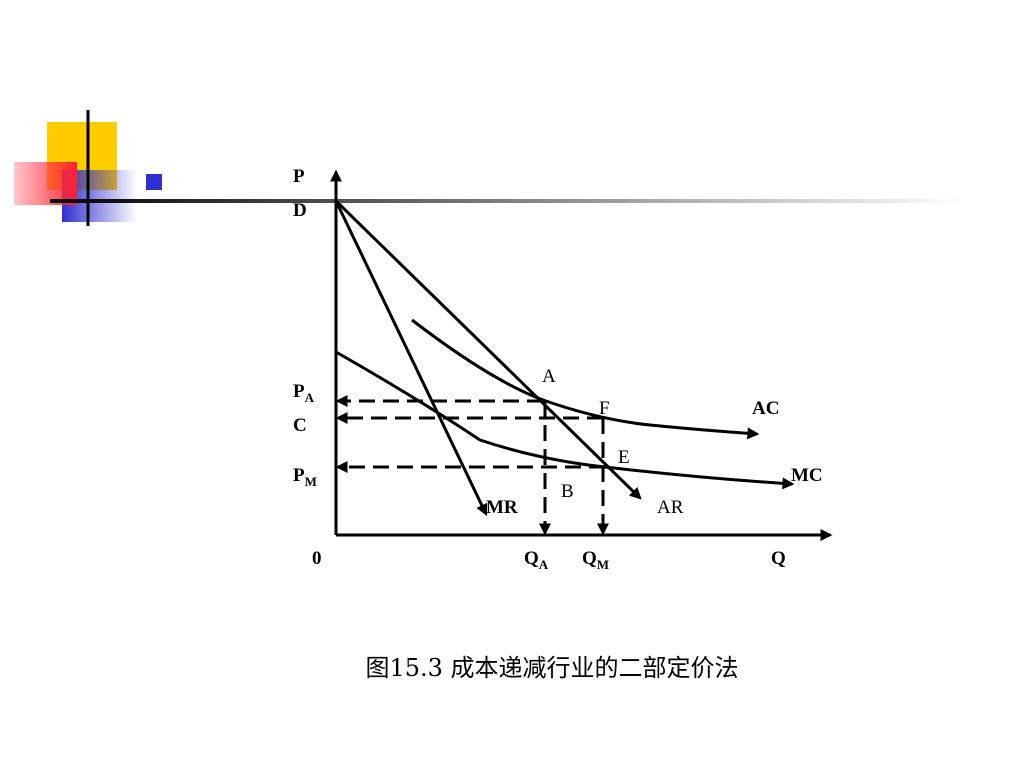  What do you see at coordinates (507, 201) in the screenshot?
I see `h-rule` at bounding box center [507, 201].